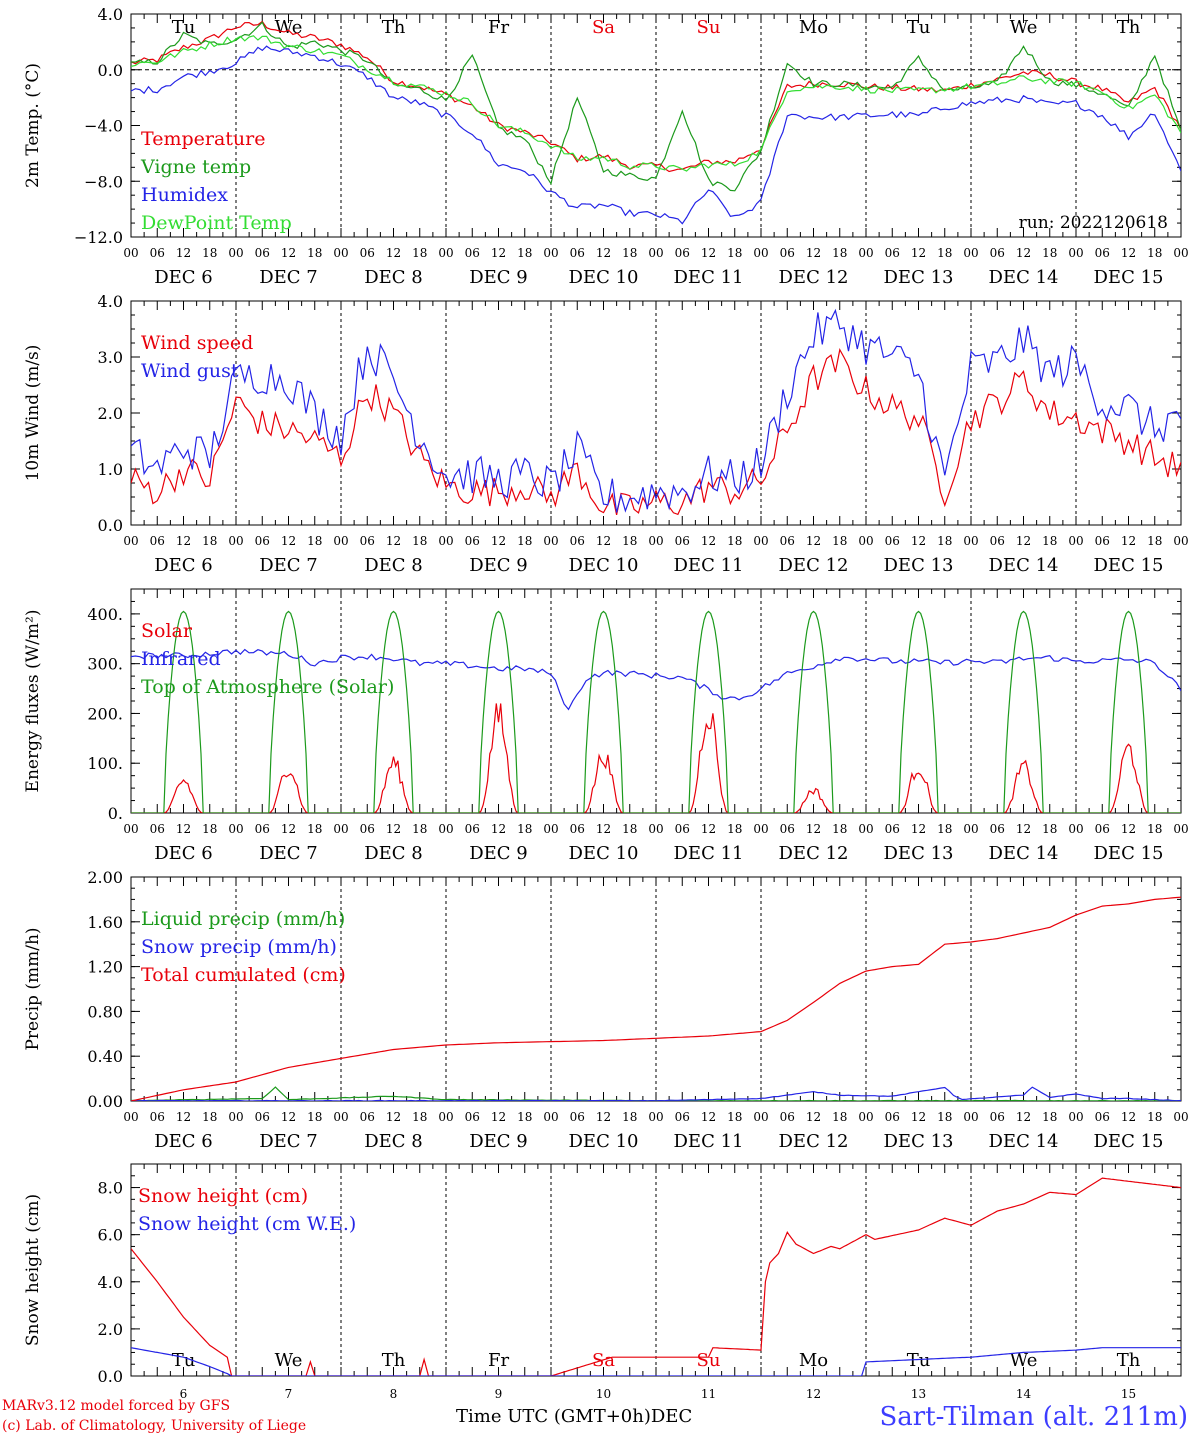  Describe the element at coordinates (1129, 1360) in the screenshot. I see `weekday-label: Th` at that location.